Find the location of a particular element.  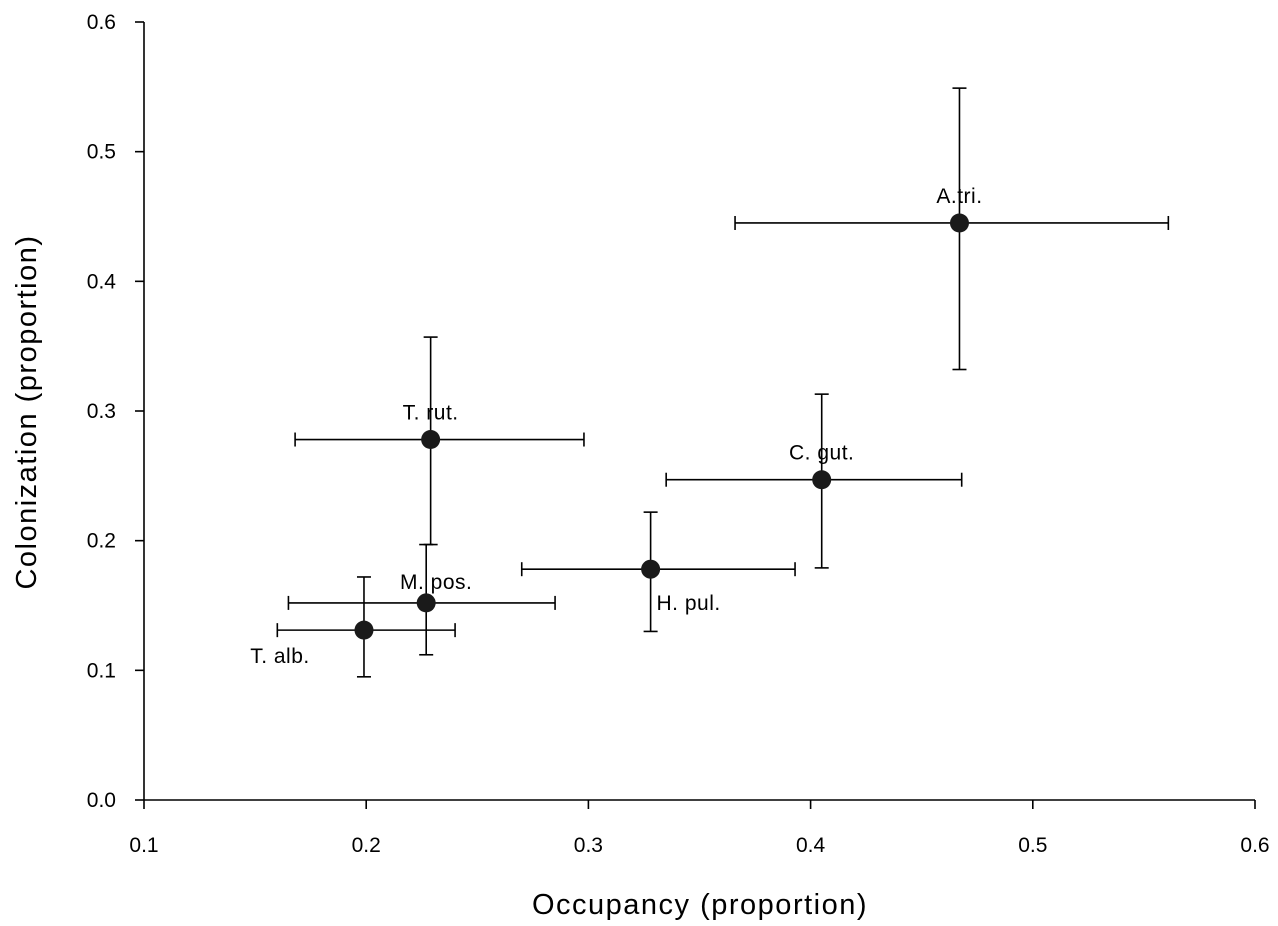

point-label: C. gut. is located at coordinates (821, 453).